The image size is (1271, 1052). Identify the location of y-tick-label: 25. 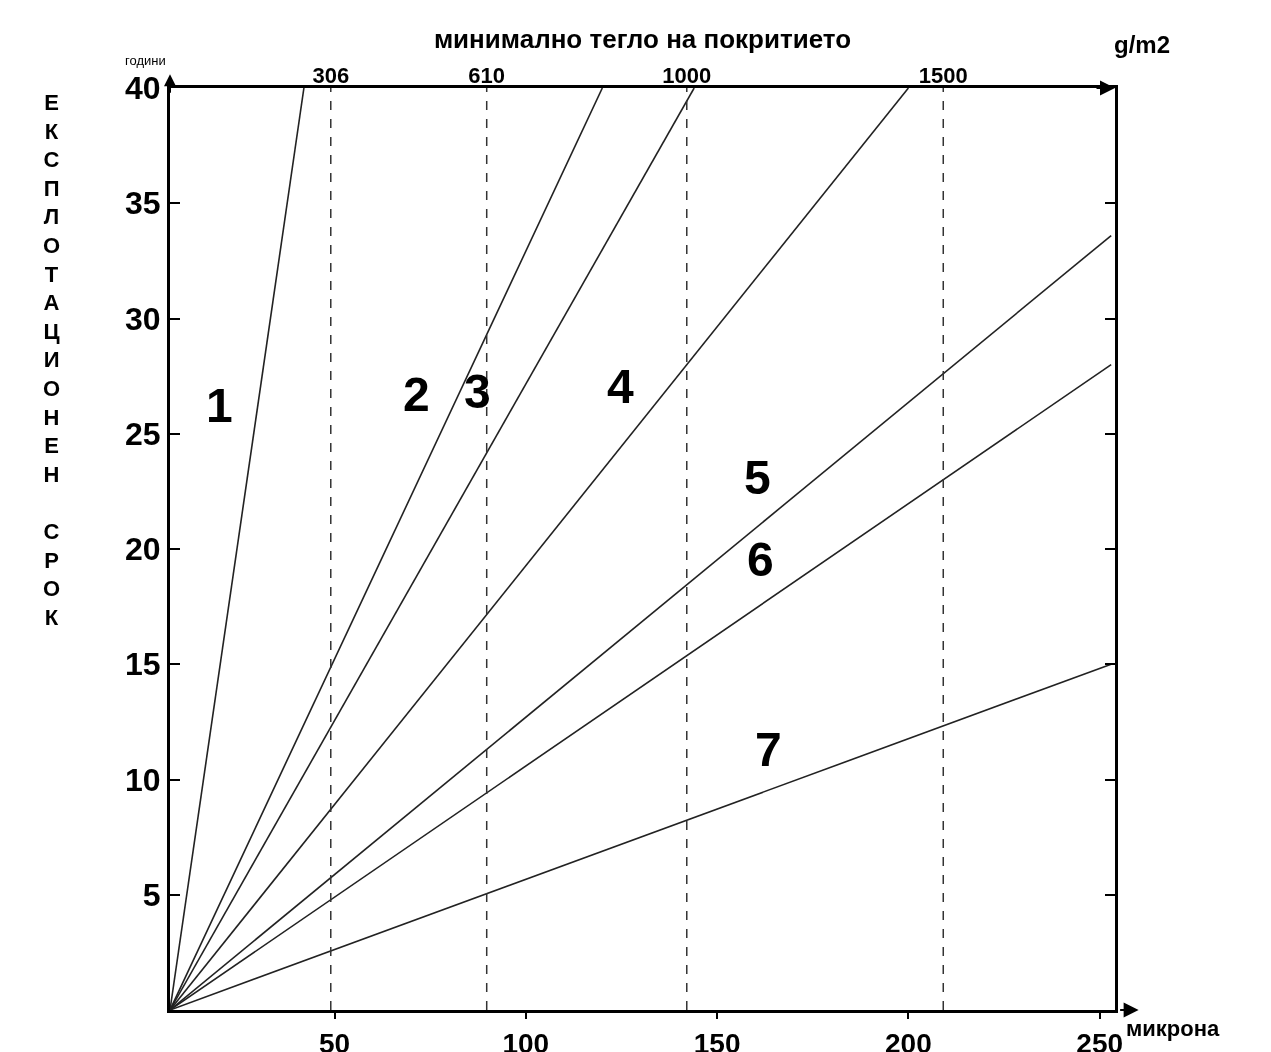
(143, 433).